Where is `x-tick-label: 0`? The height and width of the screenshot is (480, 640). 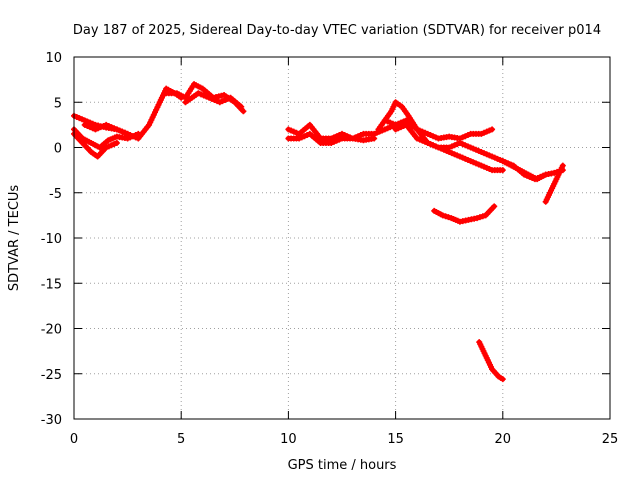 x-tick-label: 0 is located at coordinates (74, 439).